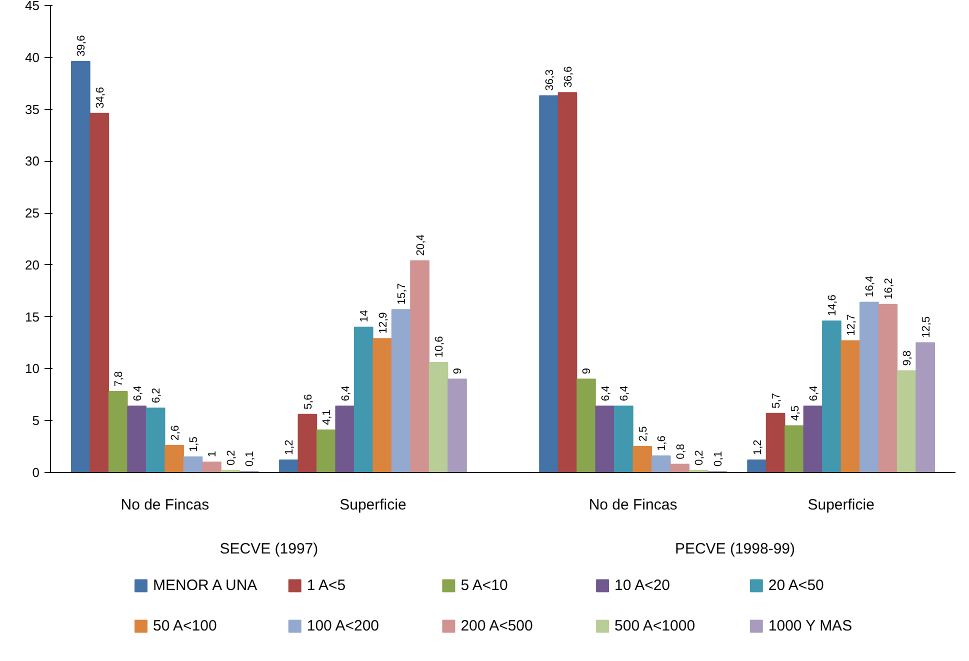 This screenshot has height=661, width=969. I want to click on data-label: 36,6, so click(568, 77).